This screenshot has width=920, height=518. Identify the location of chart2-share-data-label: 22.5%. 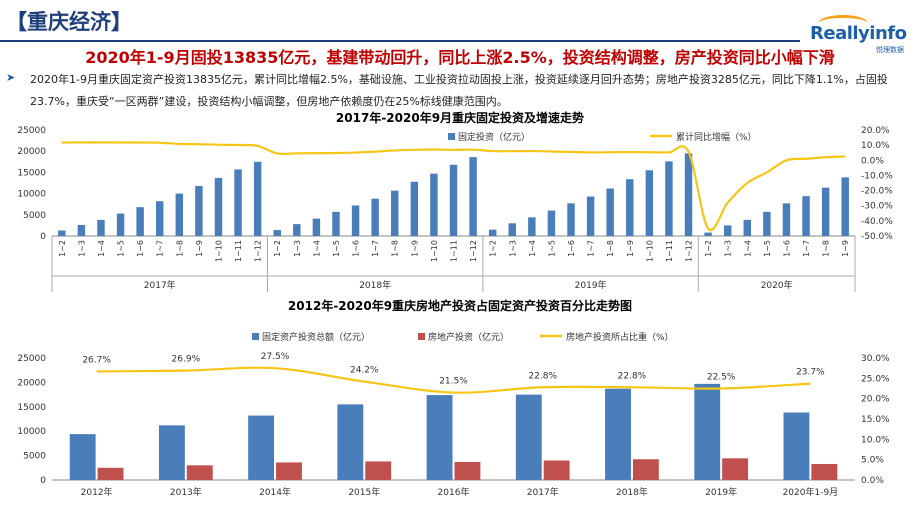
(721, 378).